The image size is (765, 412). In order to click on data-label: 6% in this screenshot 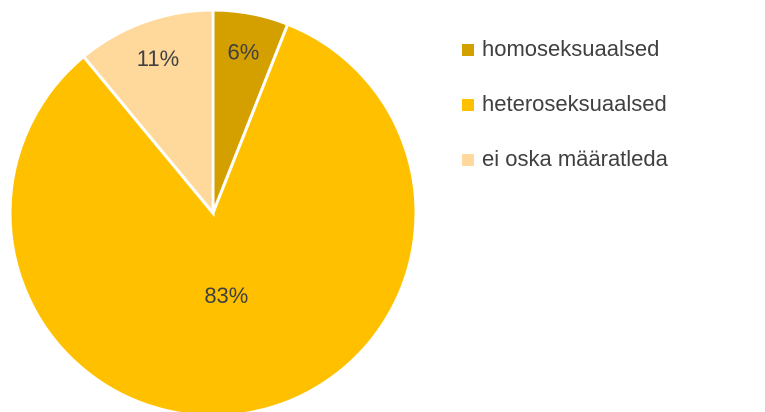, I will do `click(244, 51)`.